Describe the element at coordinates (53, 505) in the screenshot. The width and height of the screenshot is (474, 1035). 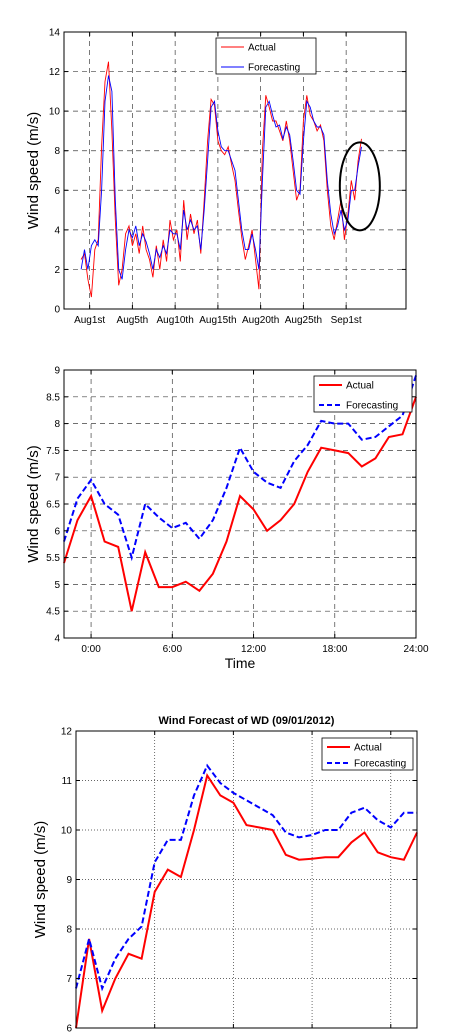
I see `chart2-ytick-label-5: 6.5` at that location.